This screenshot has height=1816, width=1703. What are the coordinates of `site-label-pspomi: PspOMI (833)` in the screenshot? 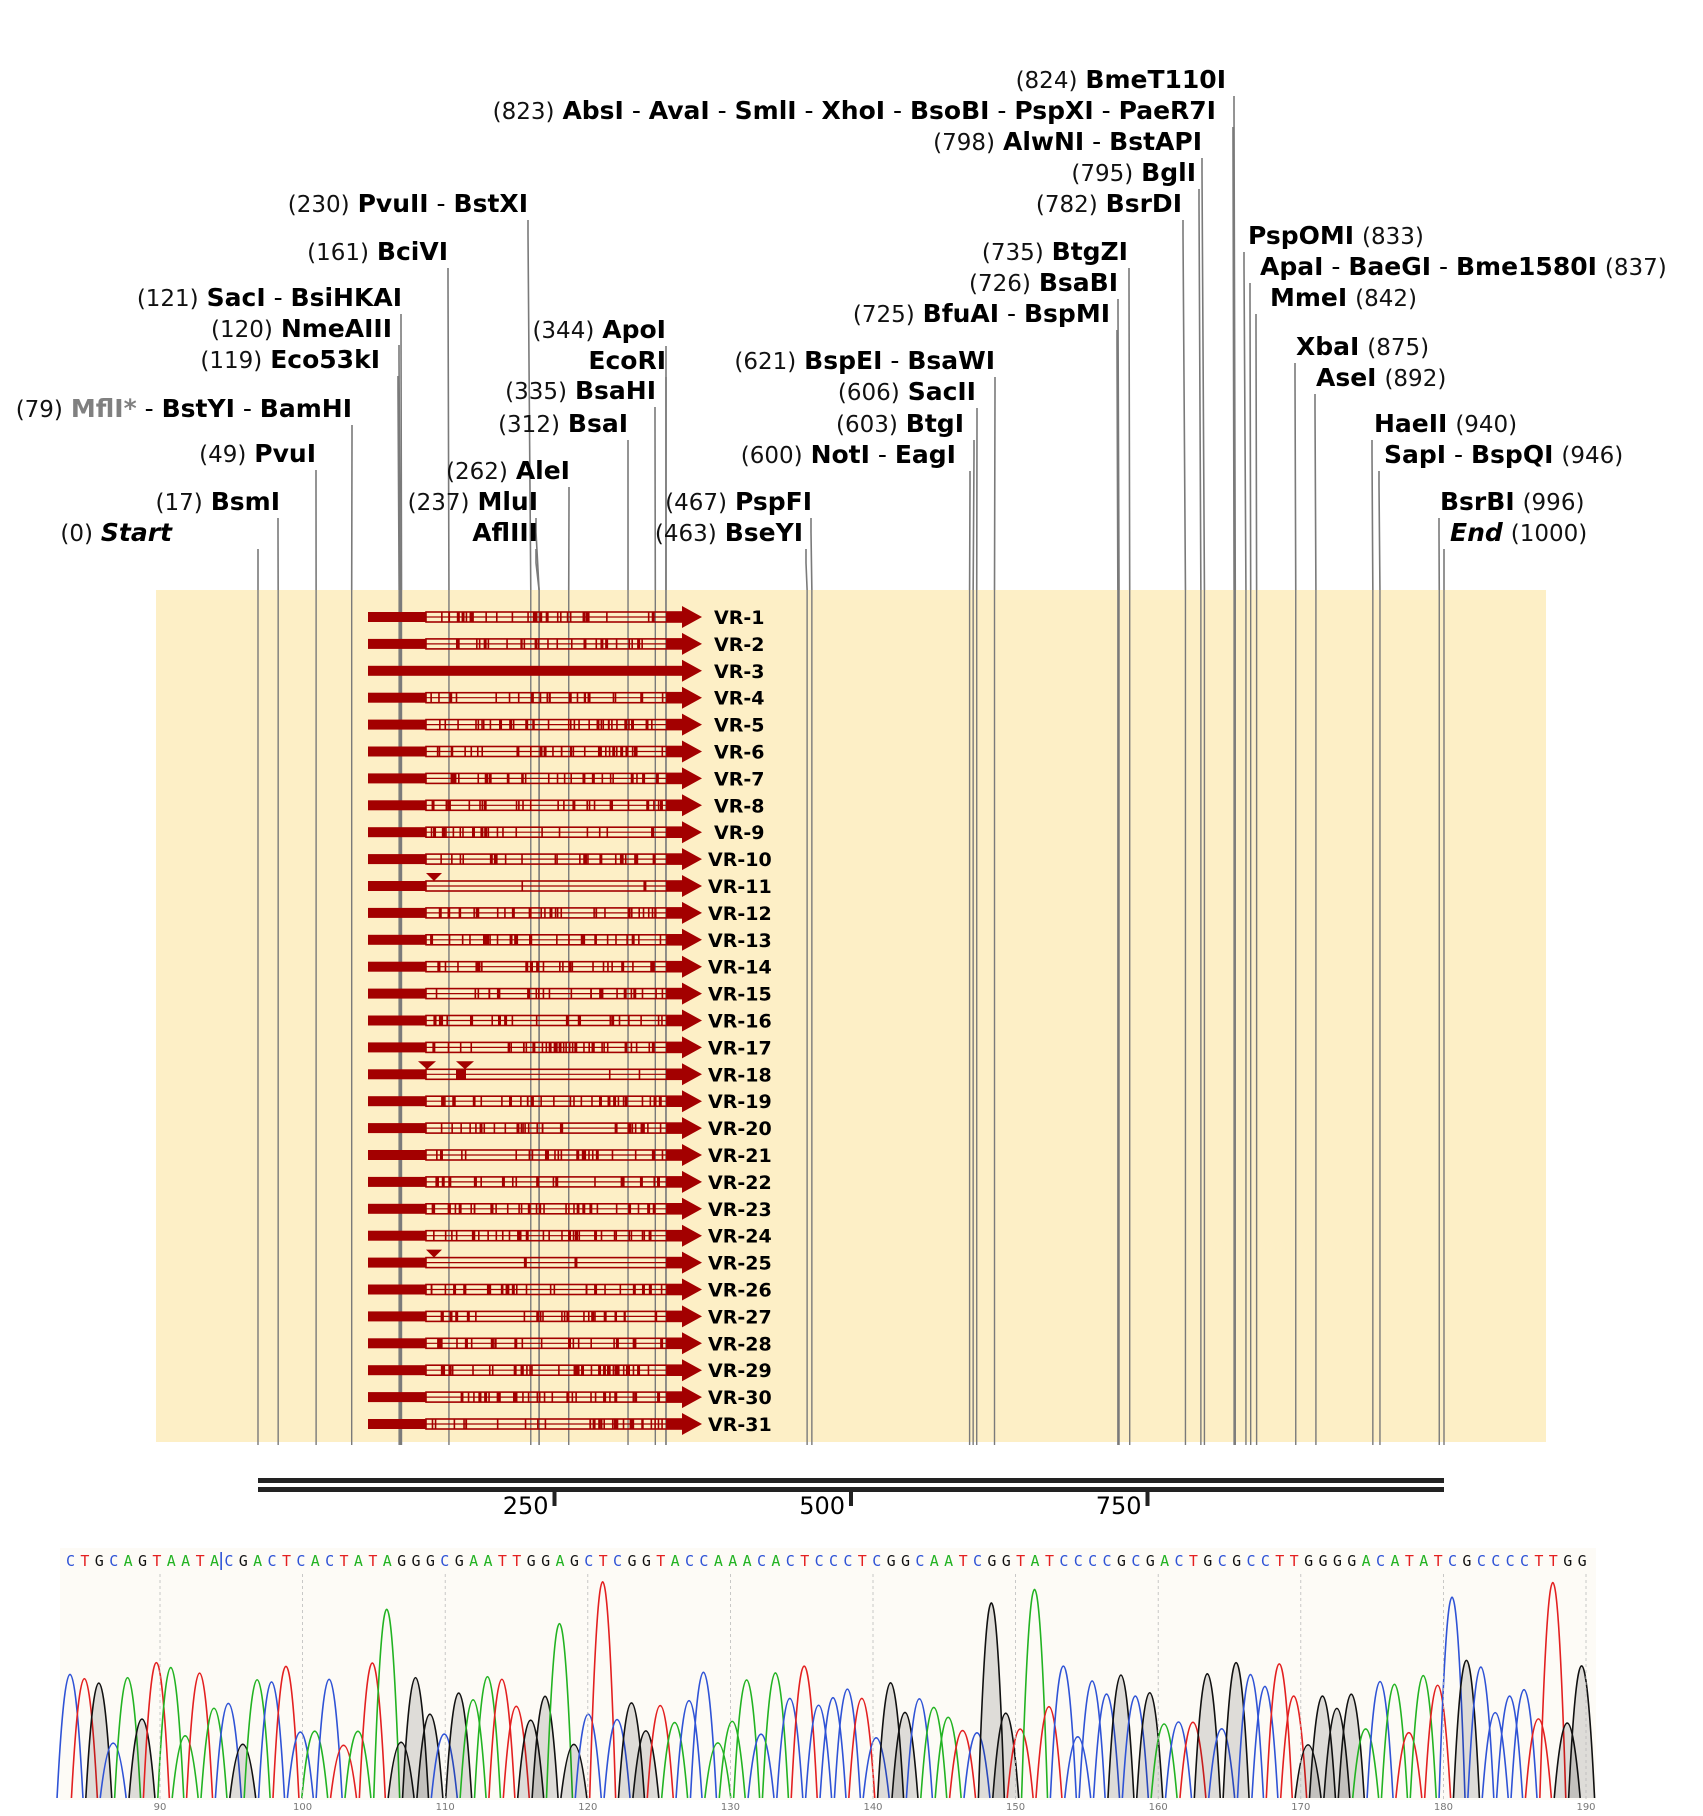 It's located at (1336, 235).